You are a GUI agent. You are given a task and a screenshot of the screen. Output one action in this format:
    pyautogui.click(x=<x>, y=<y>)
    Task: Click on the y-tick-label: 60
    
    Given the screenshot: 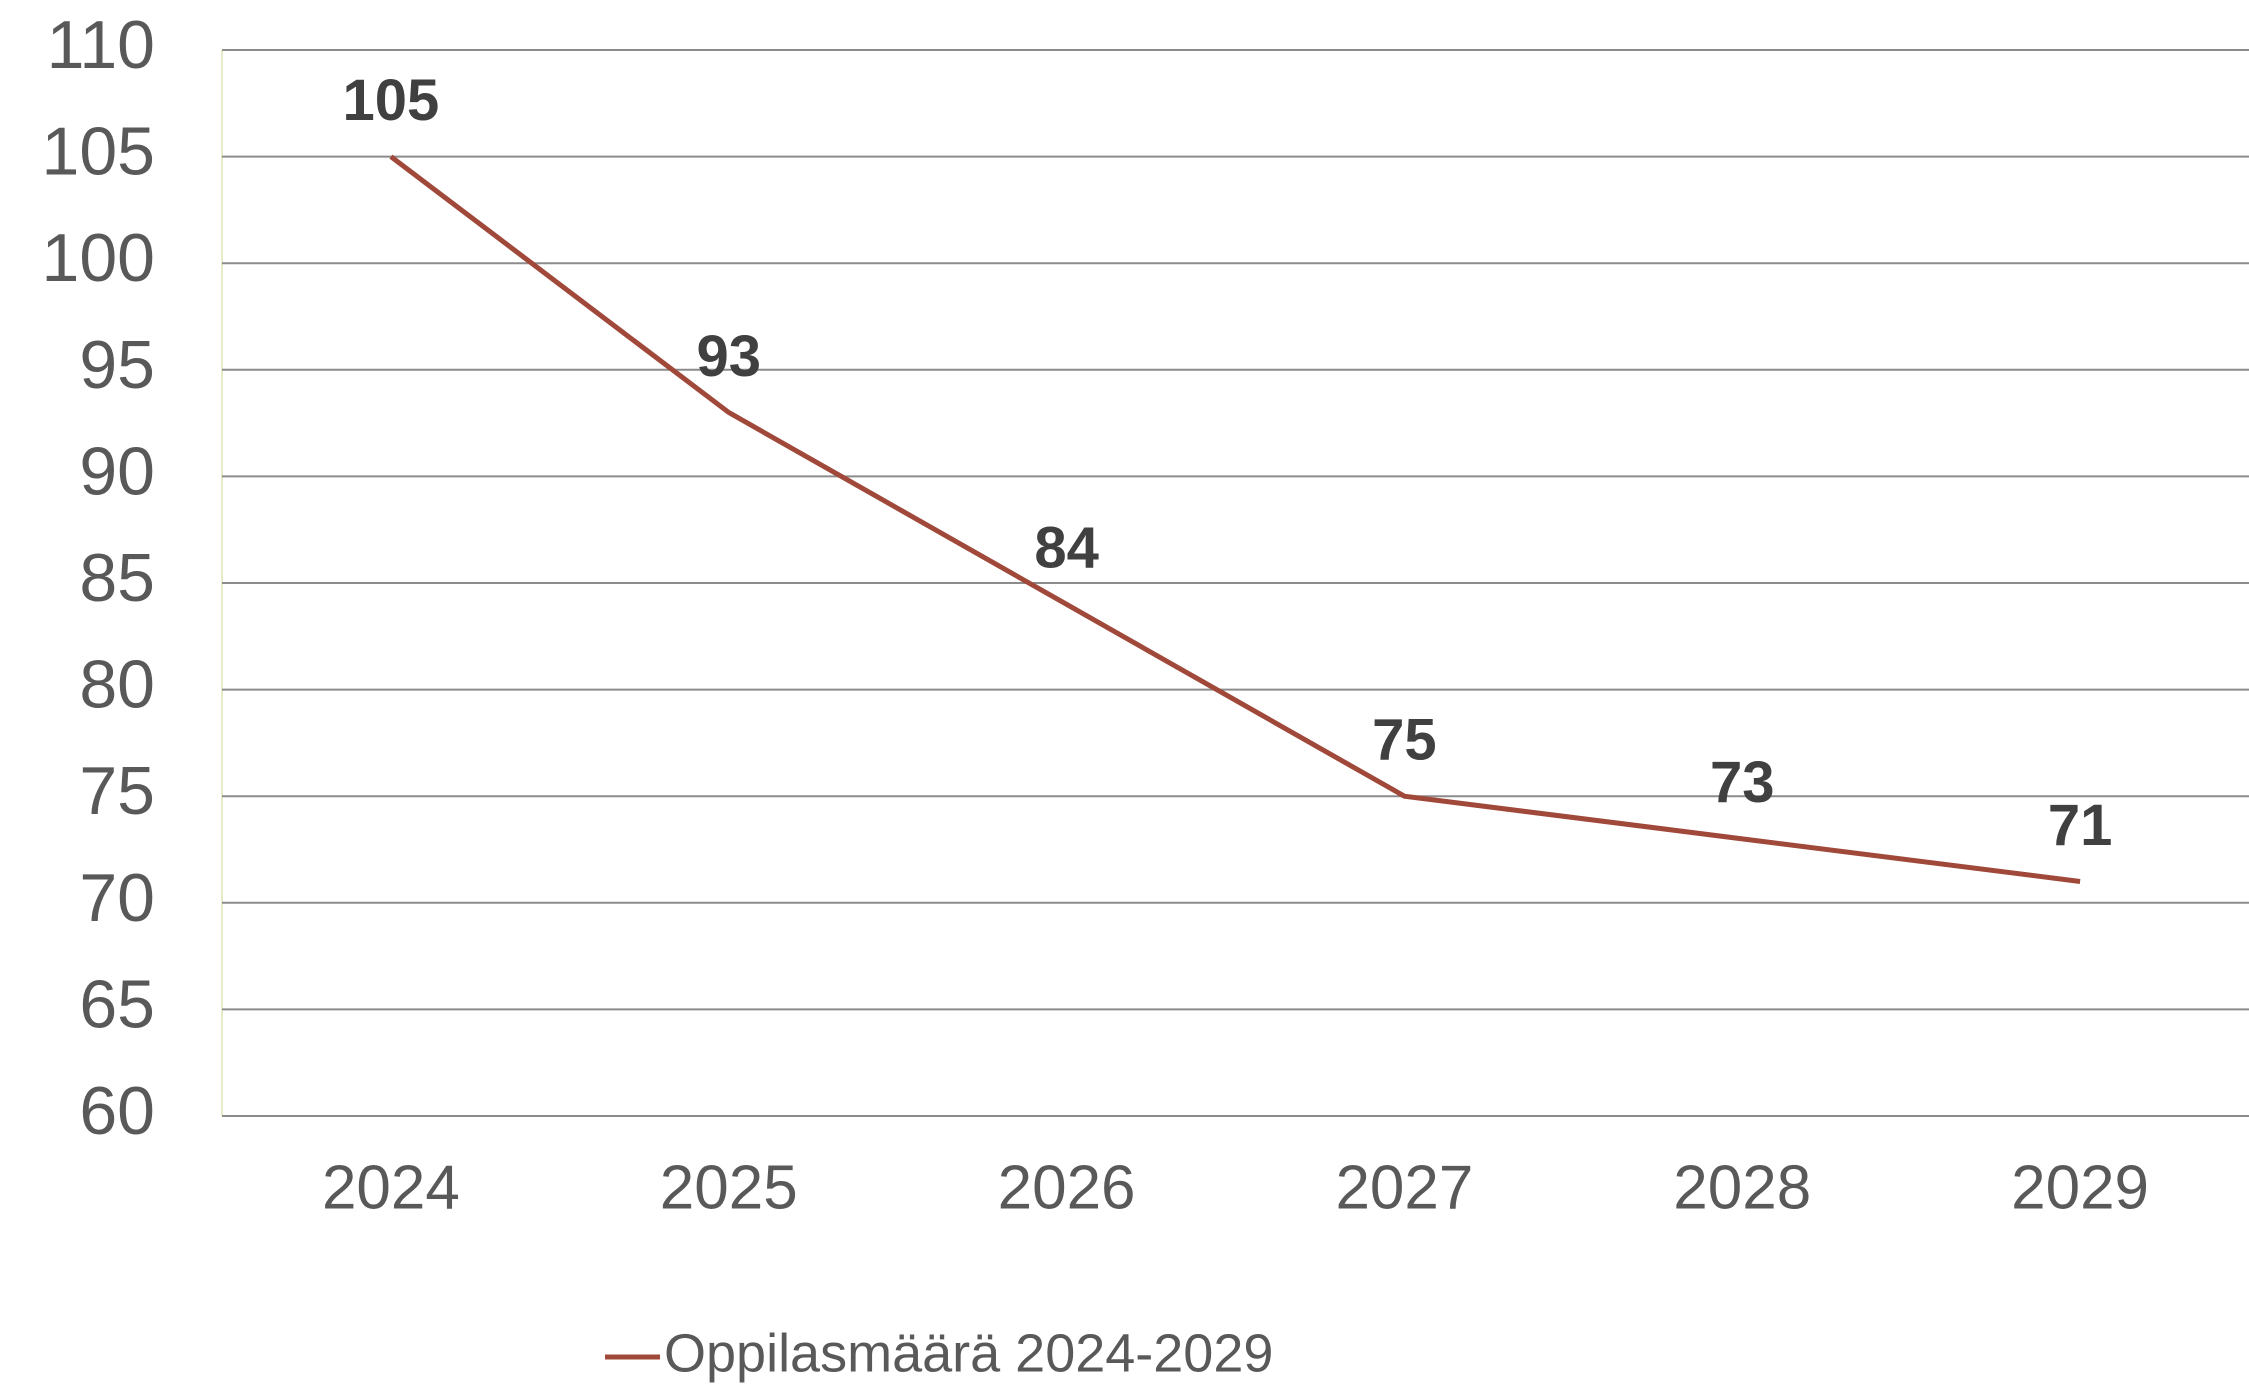 What is the action you would take?
    pyautogui.click(x=117, y=1111)
    